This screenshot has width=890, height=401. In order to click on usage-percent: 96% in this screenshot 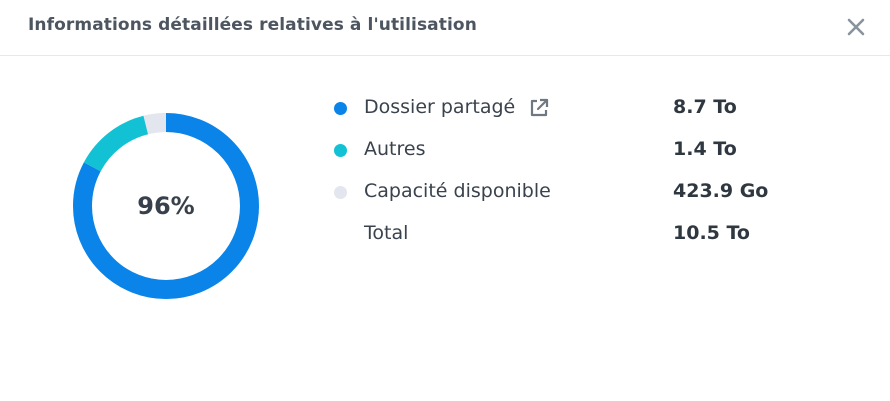, I will do `click(166, 206)`.